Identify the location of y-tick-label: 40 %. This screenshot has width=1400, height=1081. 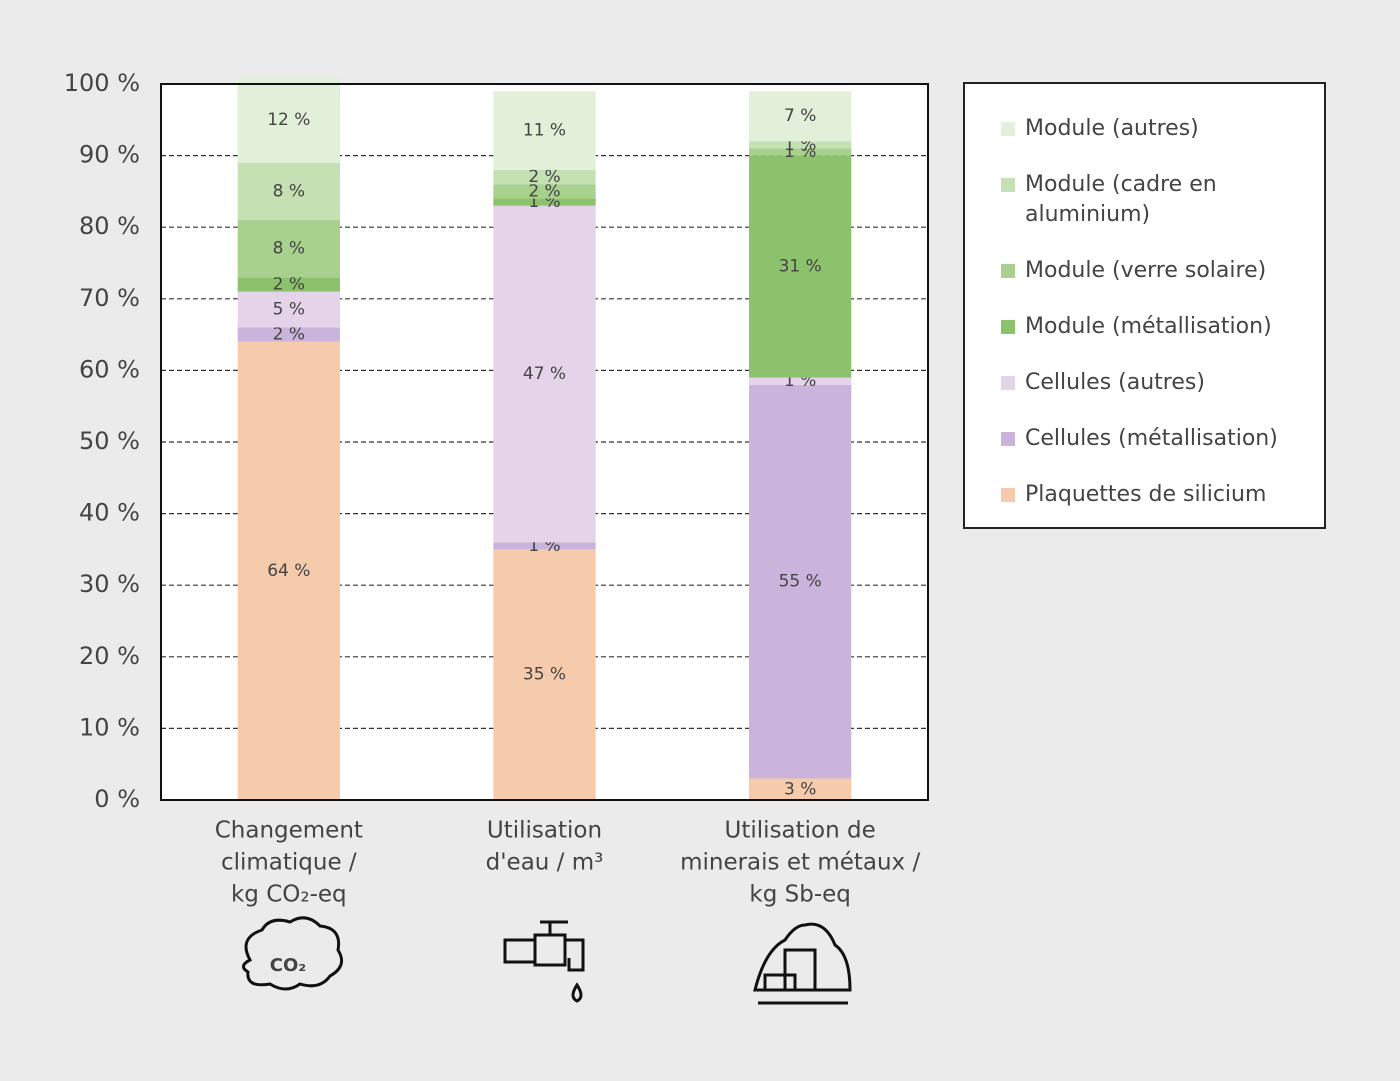
(109, 513).